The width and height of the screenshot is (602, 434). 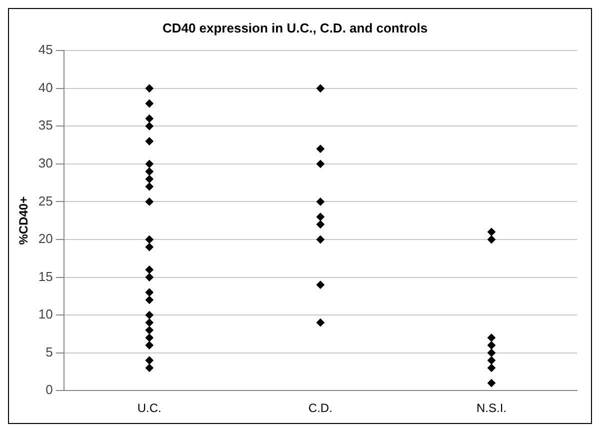 What do you see at coordinates (45, 200) in the screenshot?
I see `y-tick-label: 25` at bounding box center [45, 200].